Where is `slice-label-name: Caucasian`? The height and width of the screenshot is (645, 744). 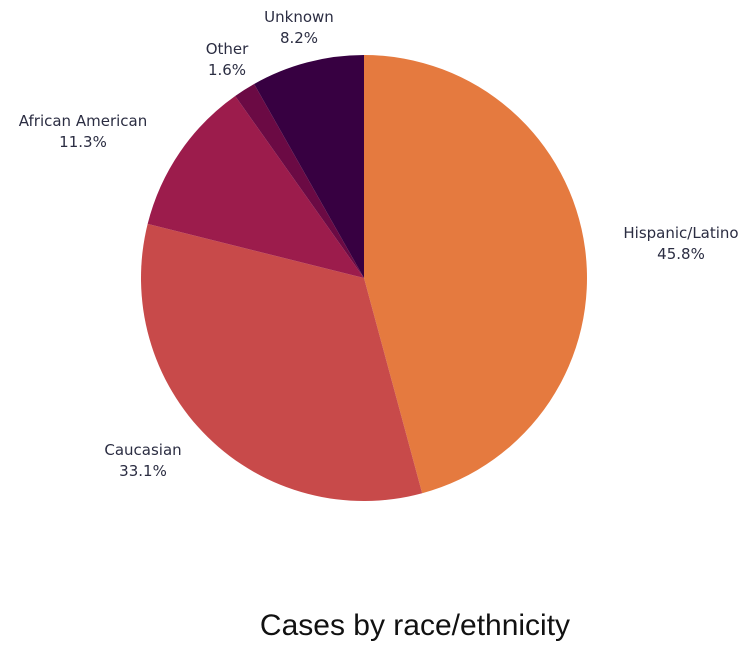
slice-label-name: Caucasian is located at coordinates (142, 450).